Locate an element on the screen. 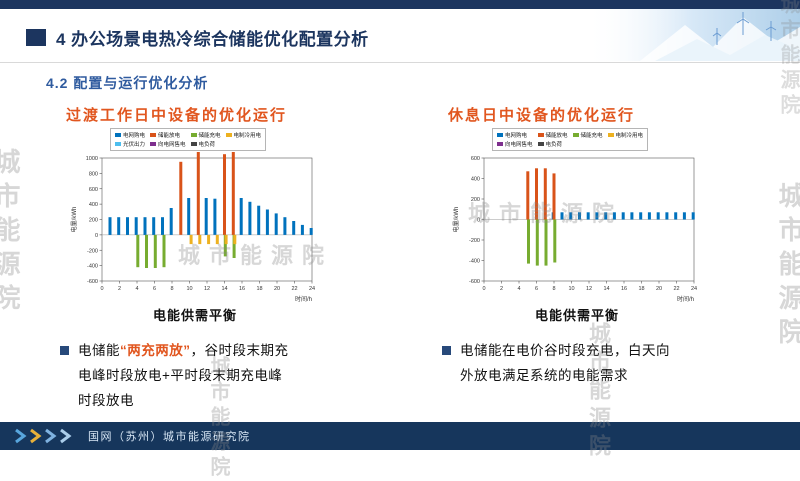 This screenshot has width=800, height=481. svg-text: 18 is located at coordinates (259, 289).